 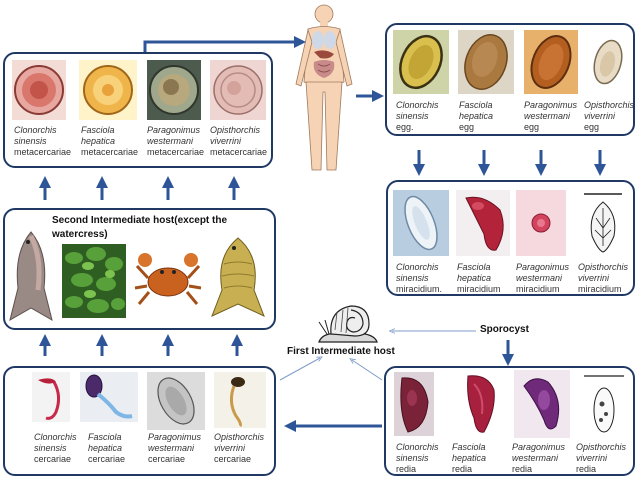 What do you see at coordinates (417, 116) in the screenshot?
I see `egg-caption-1: Clonorchis sinensis egg.` at bounding box center [417, 116].